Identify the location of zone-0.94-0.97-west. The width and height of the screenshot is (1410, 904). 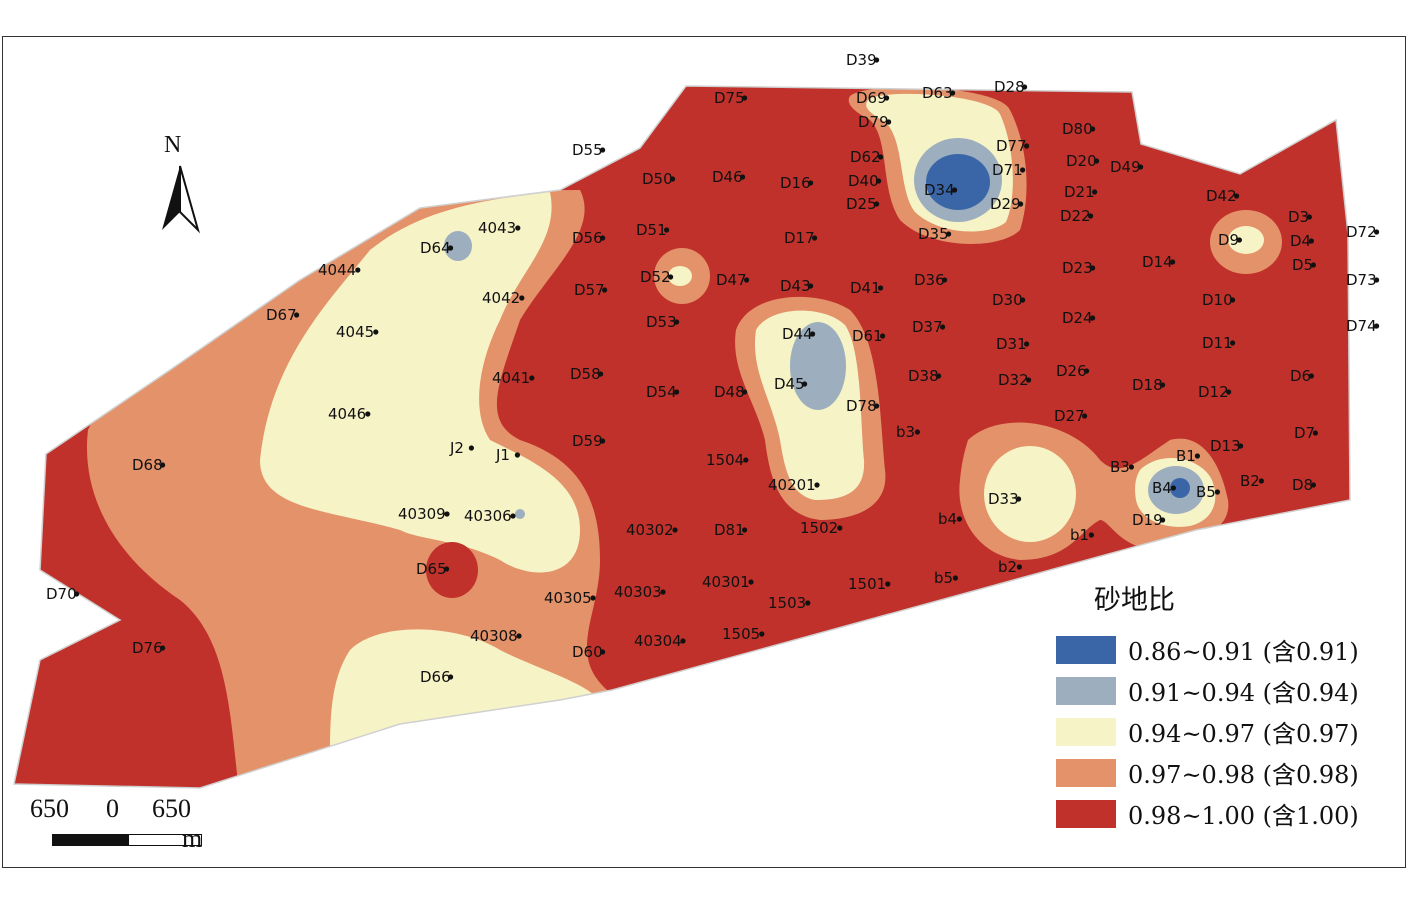
(420, 382).